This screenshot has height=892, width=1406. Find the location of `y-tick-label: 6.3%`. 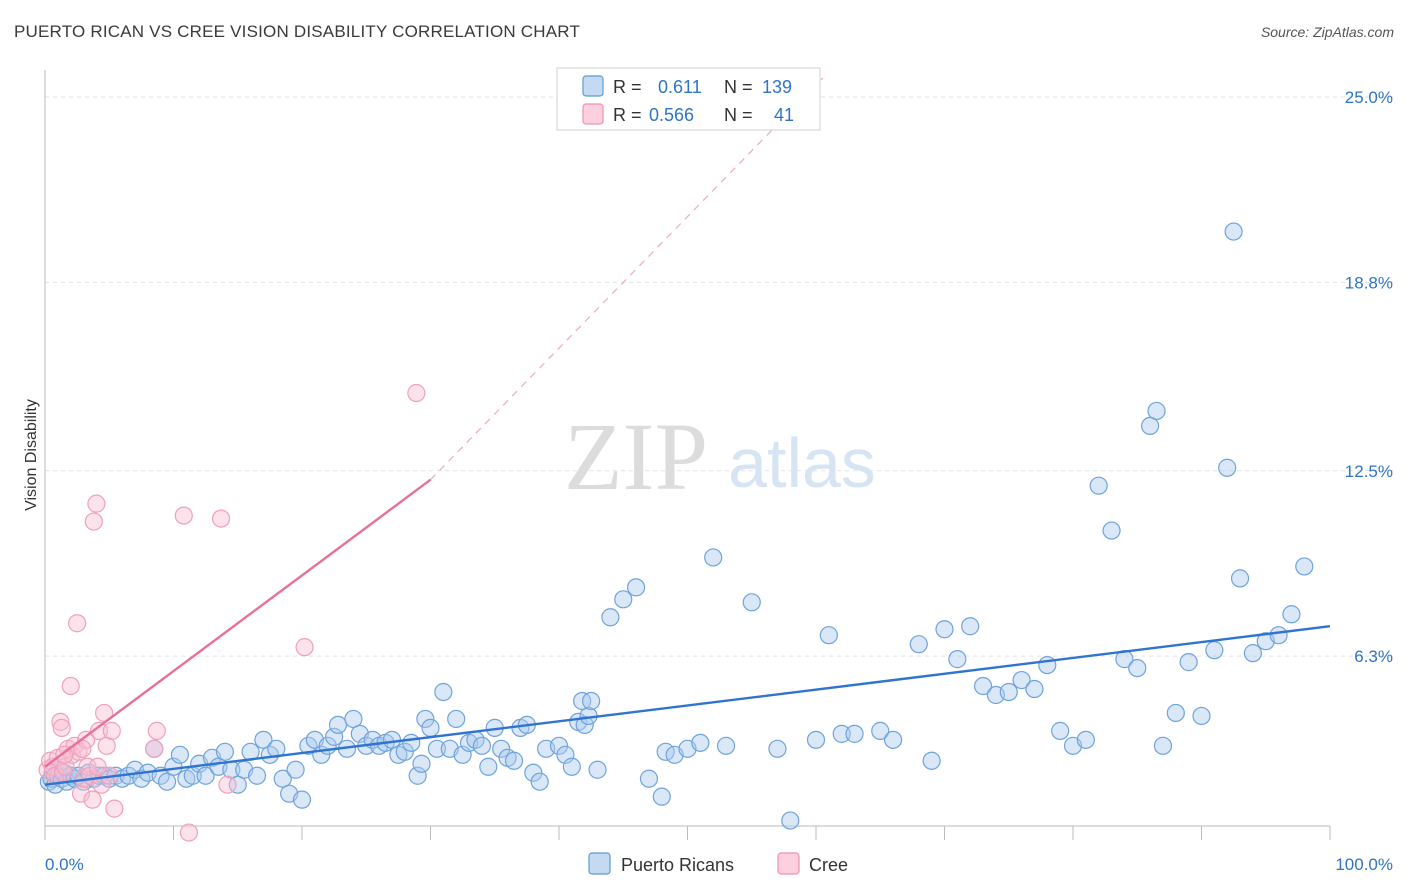

y-tick-label: 6.3% is located at coordinates (1373, 656).